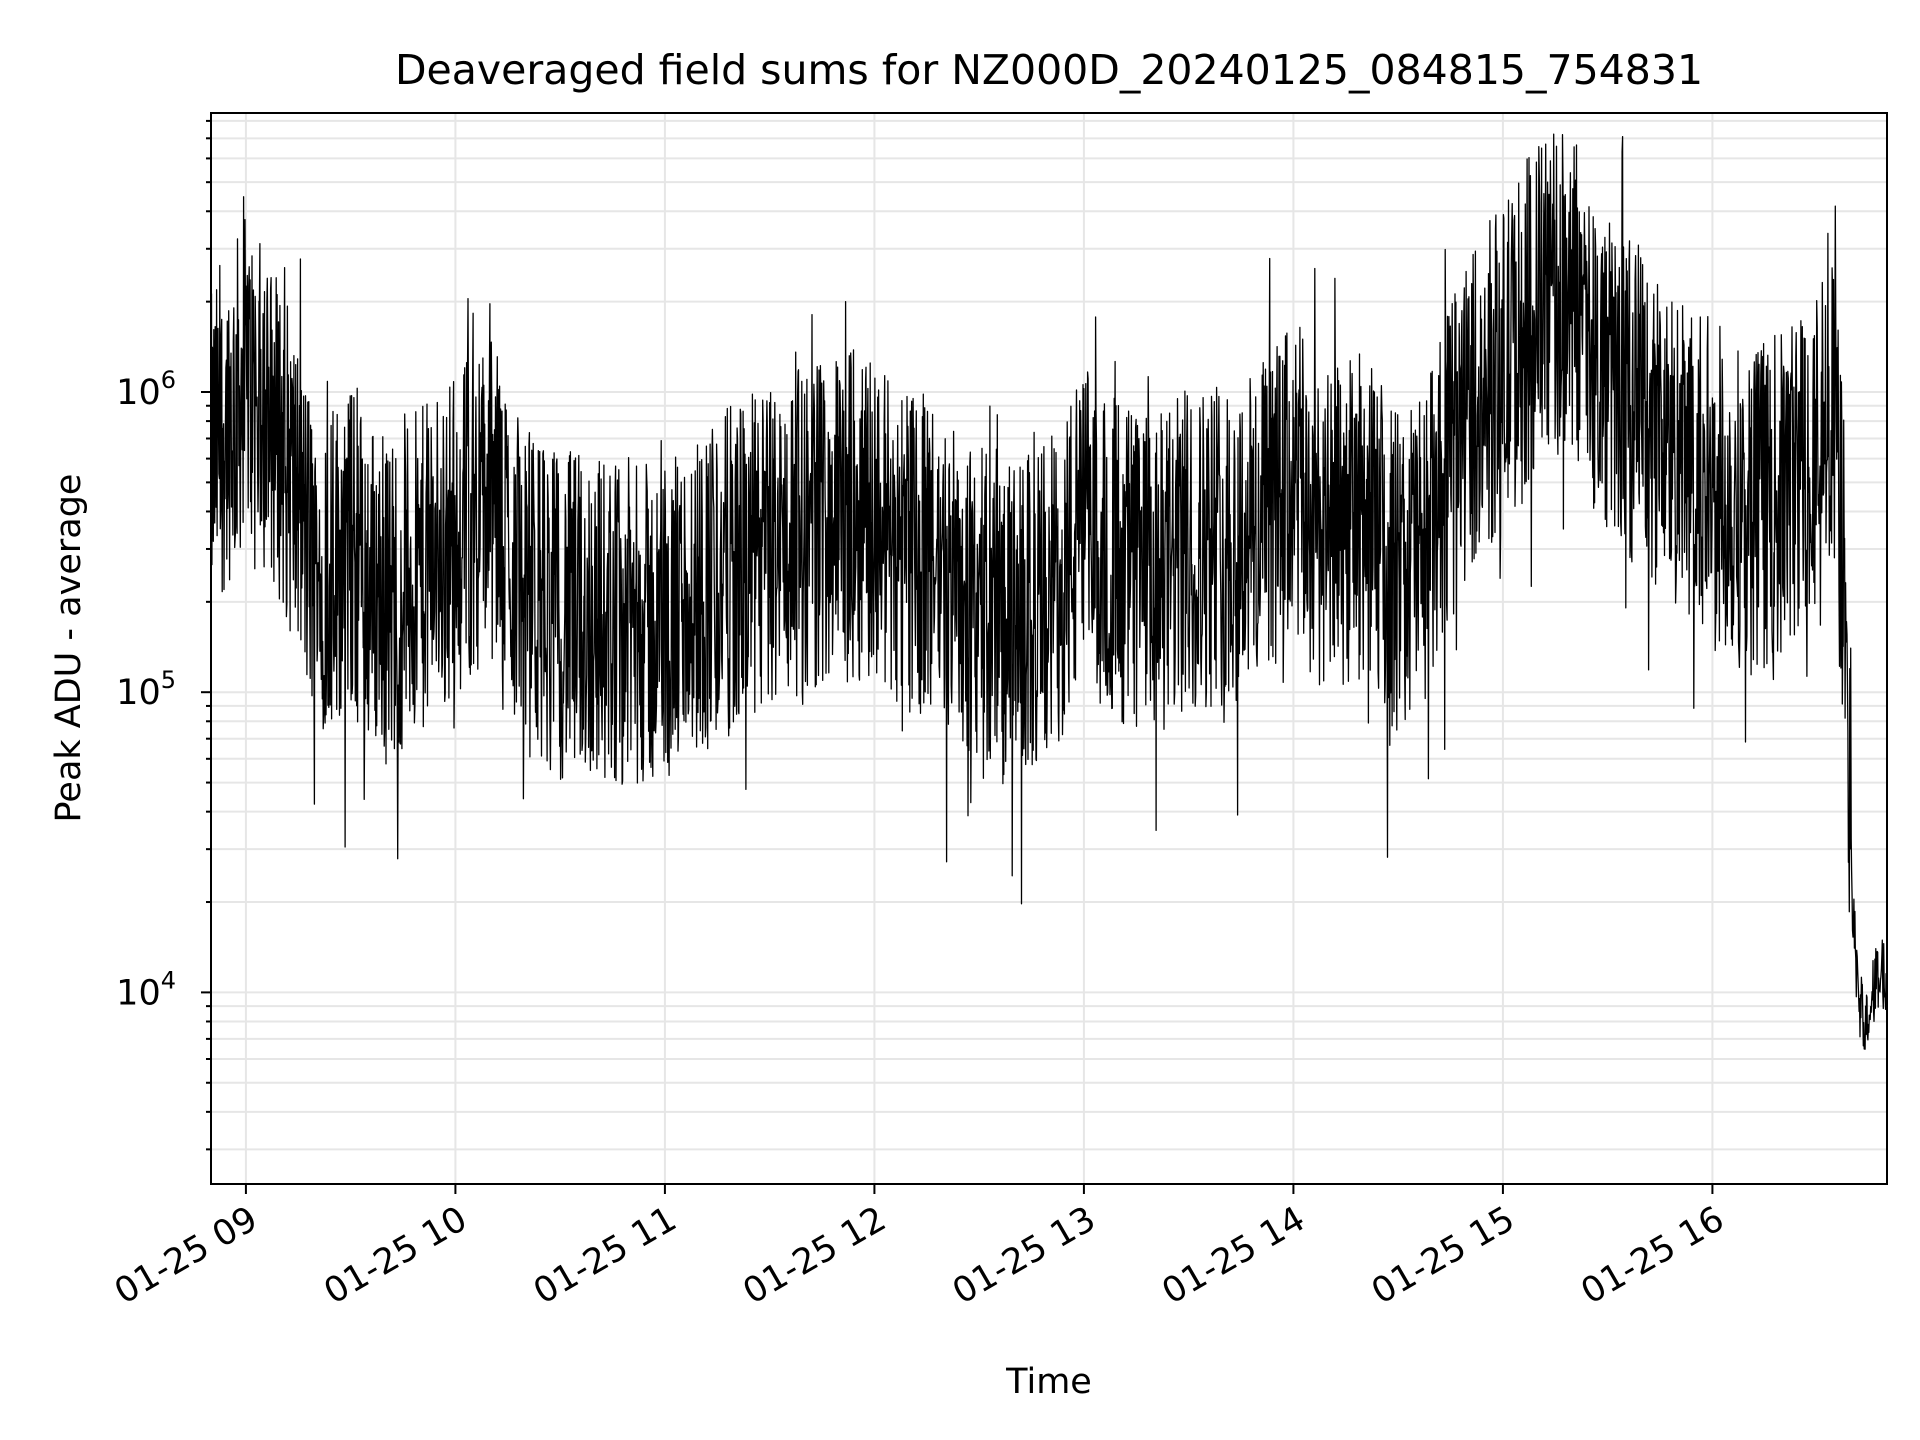 This screenshot has width=1920, height=1440. Describe the element at coordinates (146, 989) in the screenshot. I see `y-tick-label: 10⁴` at that location.